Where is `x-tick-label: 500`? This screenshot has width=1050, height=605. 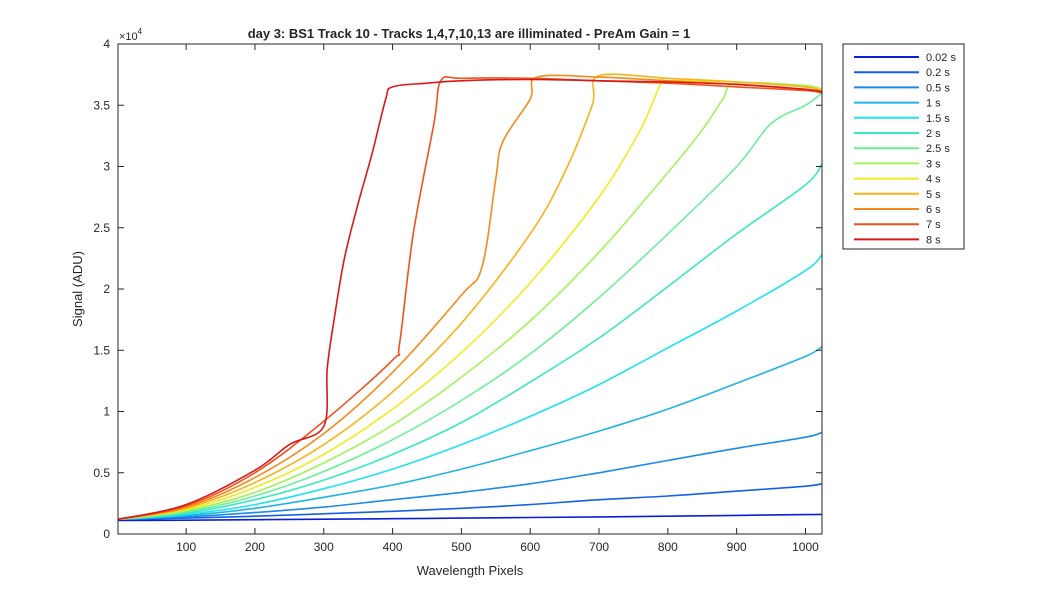
x-tick-label: 500 is located at coordinates (461, 547).